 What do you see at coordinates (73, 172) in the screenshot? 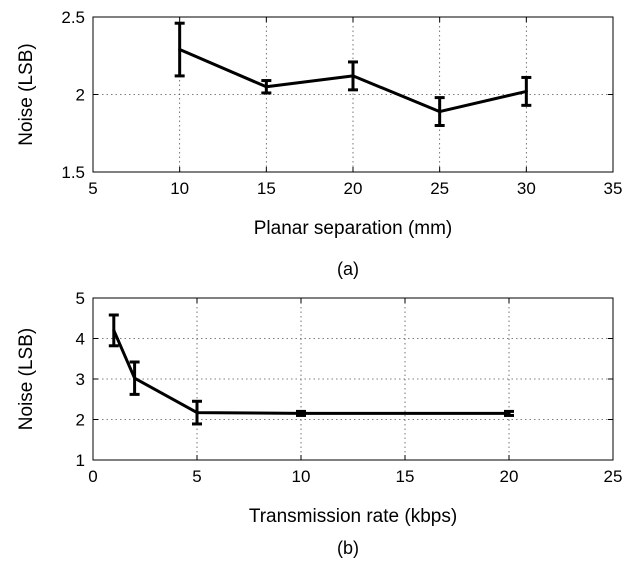
I see `y-tick-label: 1.5` at bounding box center [73, 172].